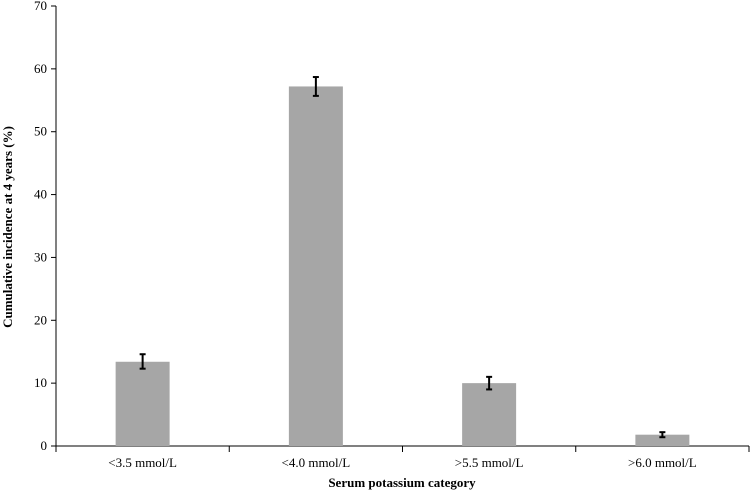  I want to click on y-axis-title: Cumulative incidence at 4 years (%), so click(7, 227).